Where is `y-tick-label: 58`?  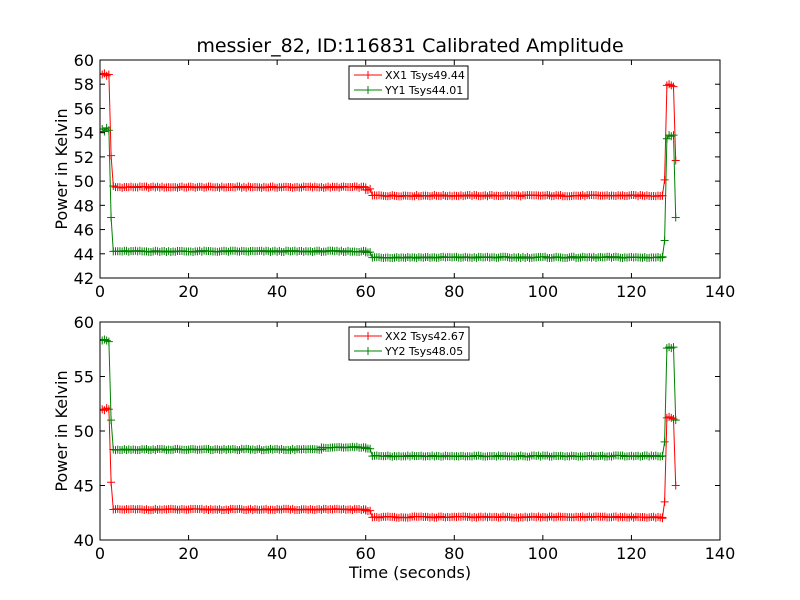
y-tick-label: 58 is located at coordinates (84, 84).